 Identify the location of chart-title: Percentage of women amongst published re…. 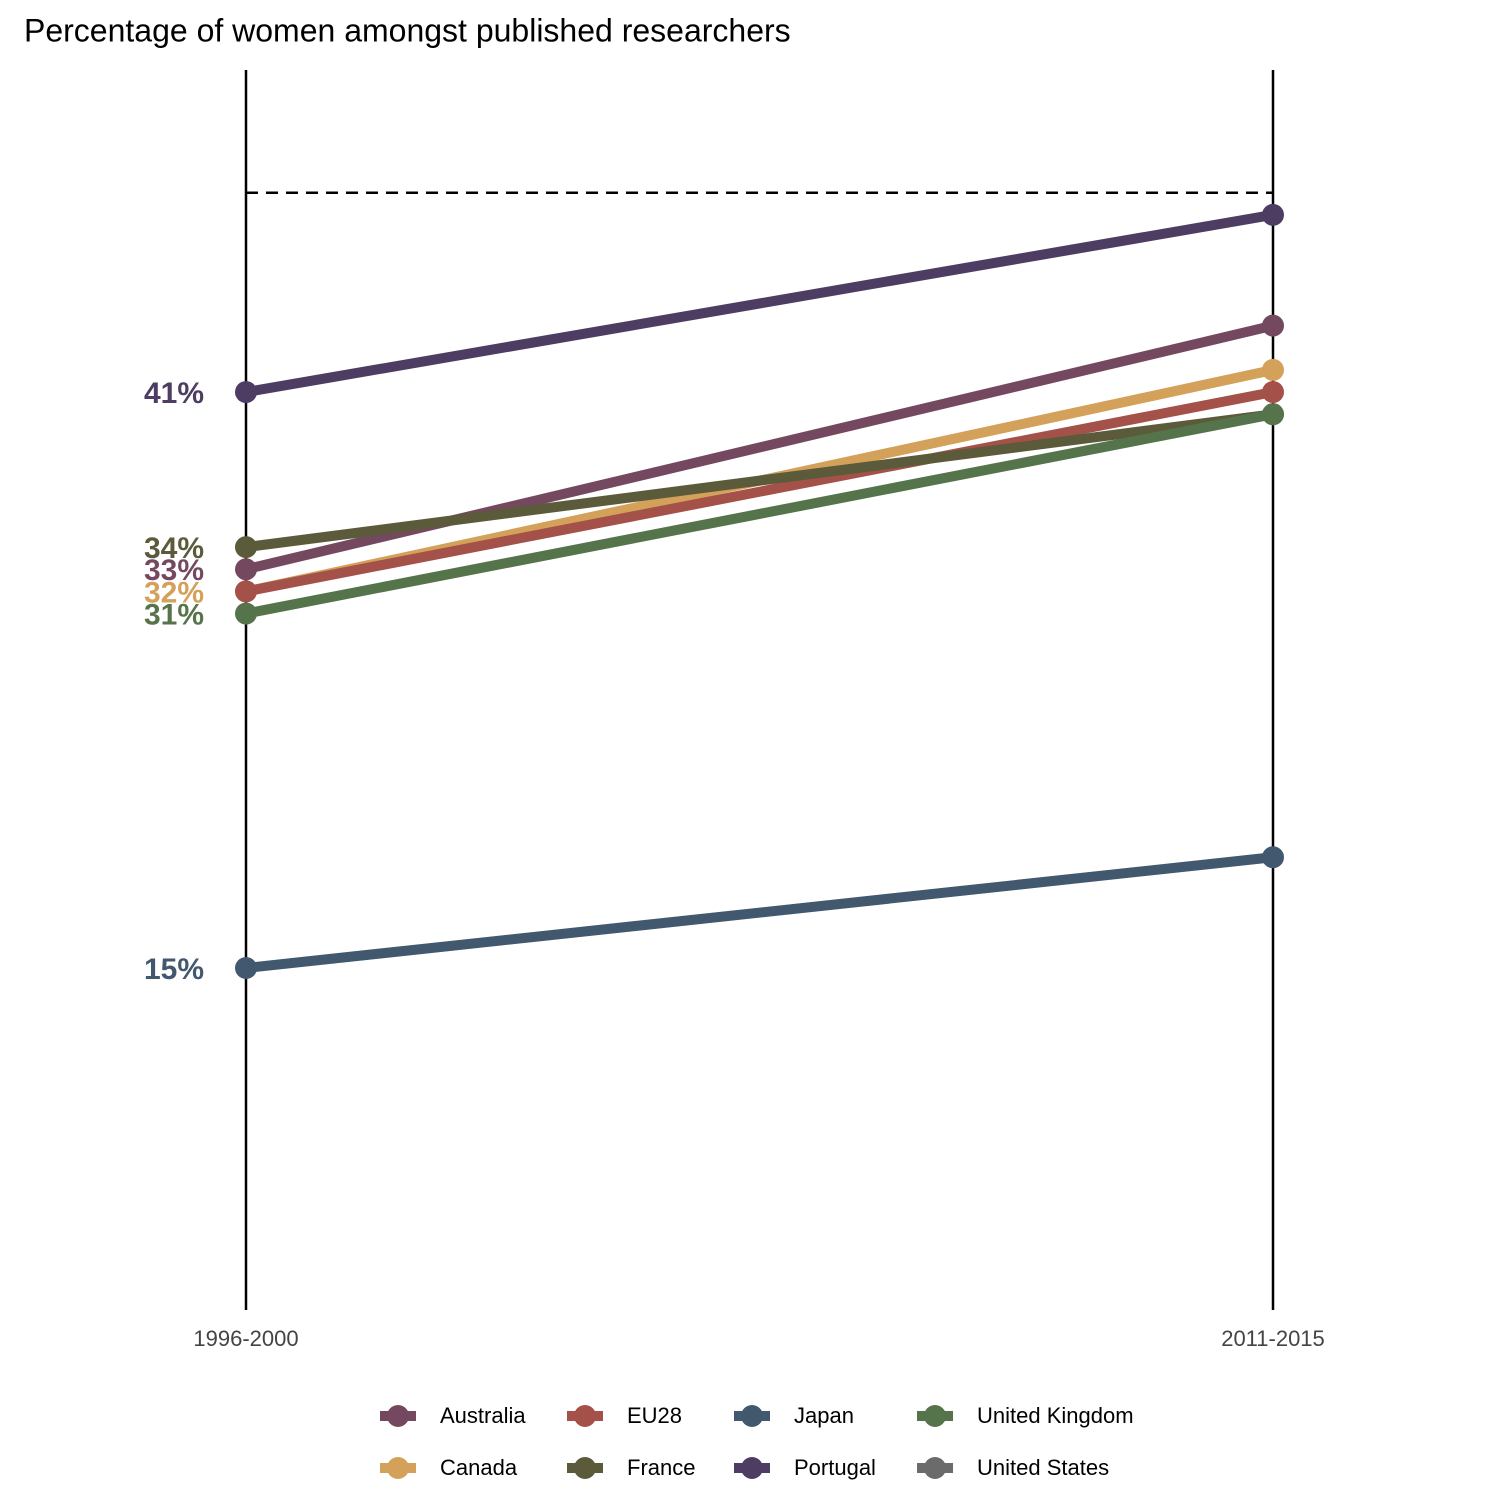
(407, 30).